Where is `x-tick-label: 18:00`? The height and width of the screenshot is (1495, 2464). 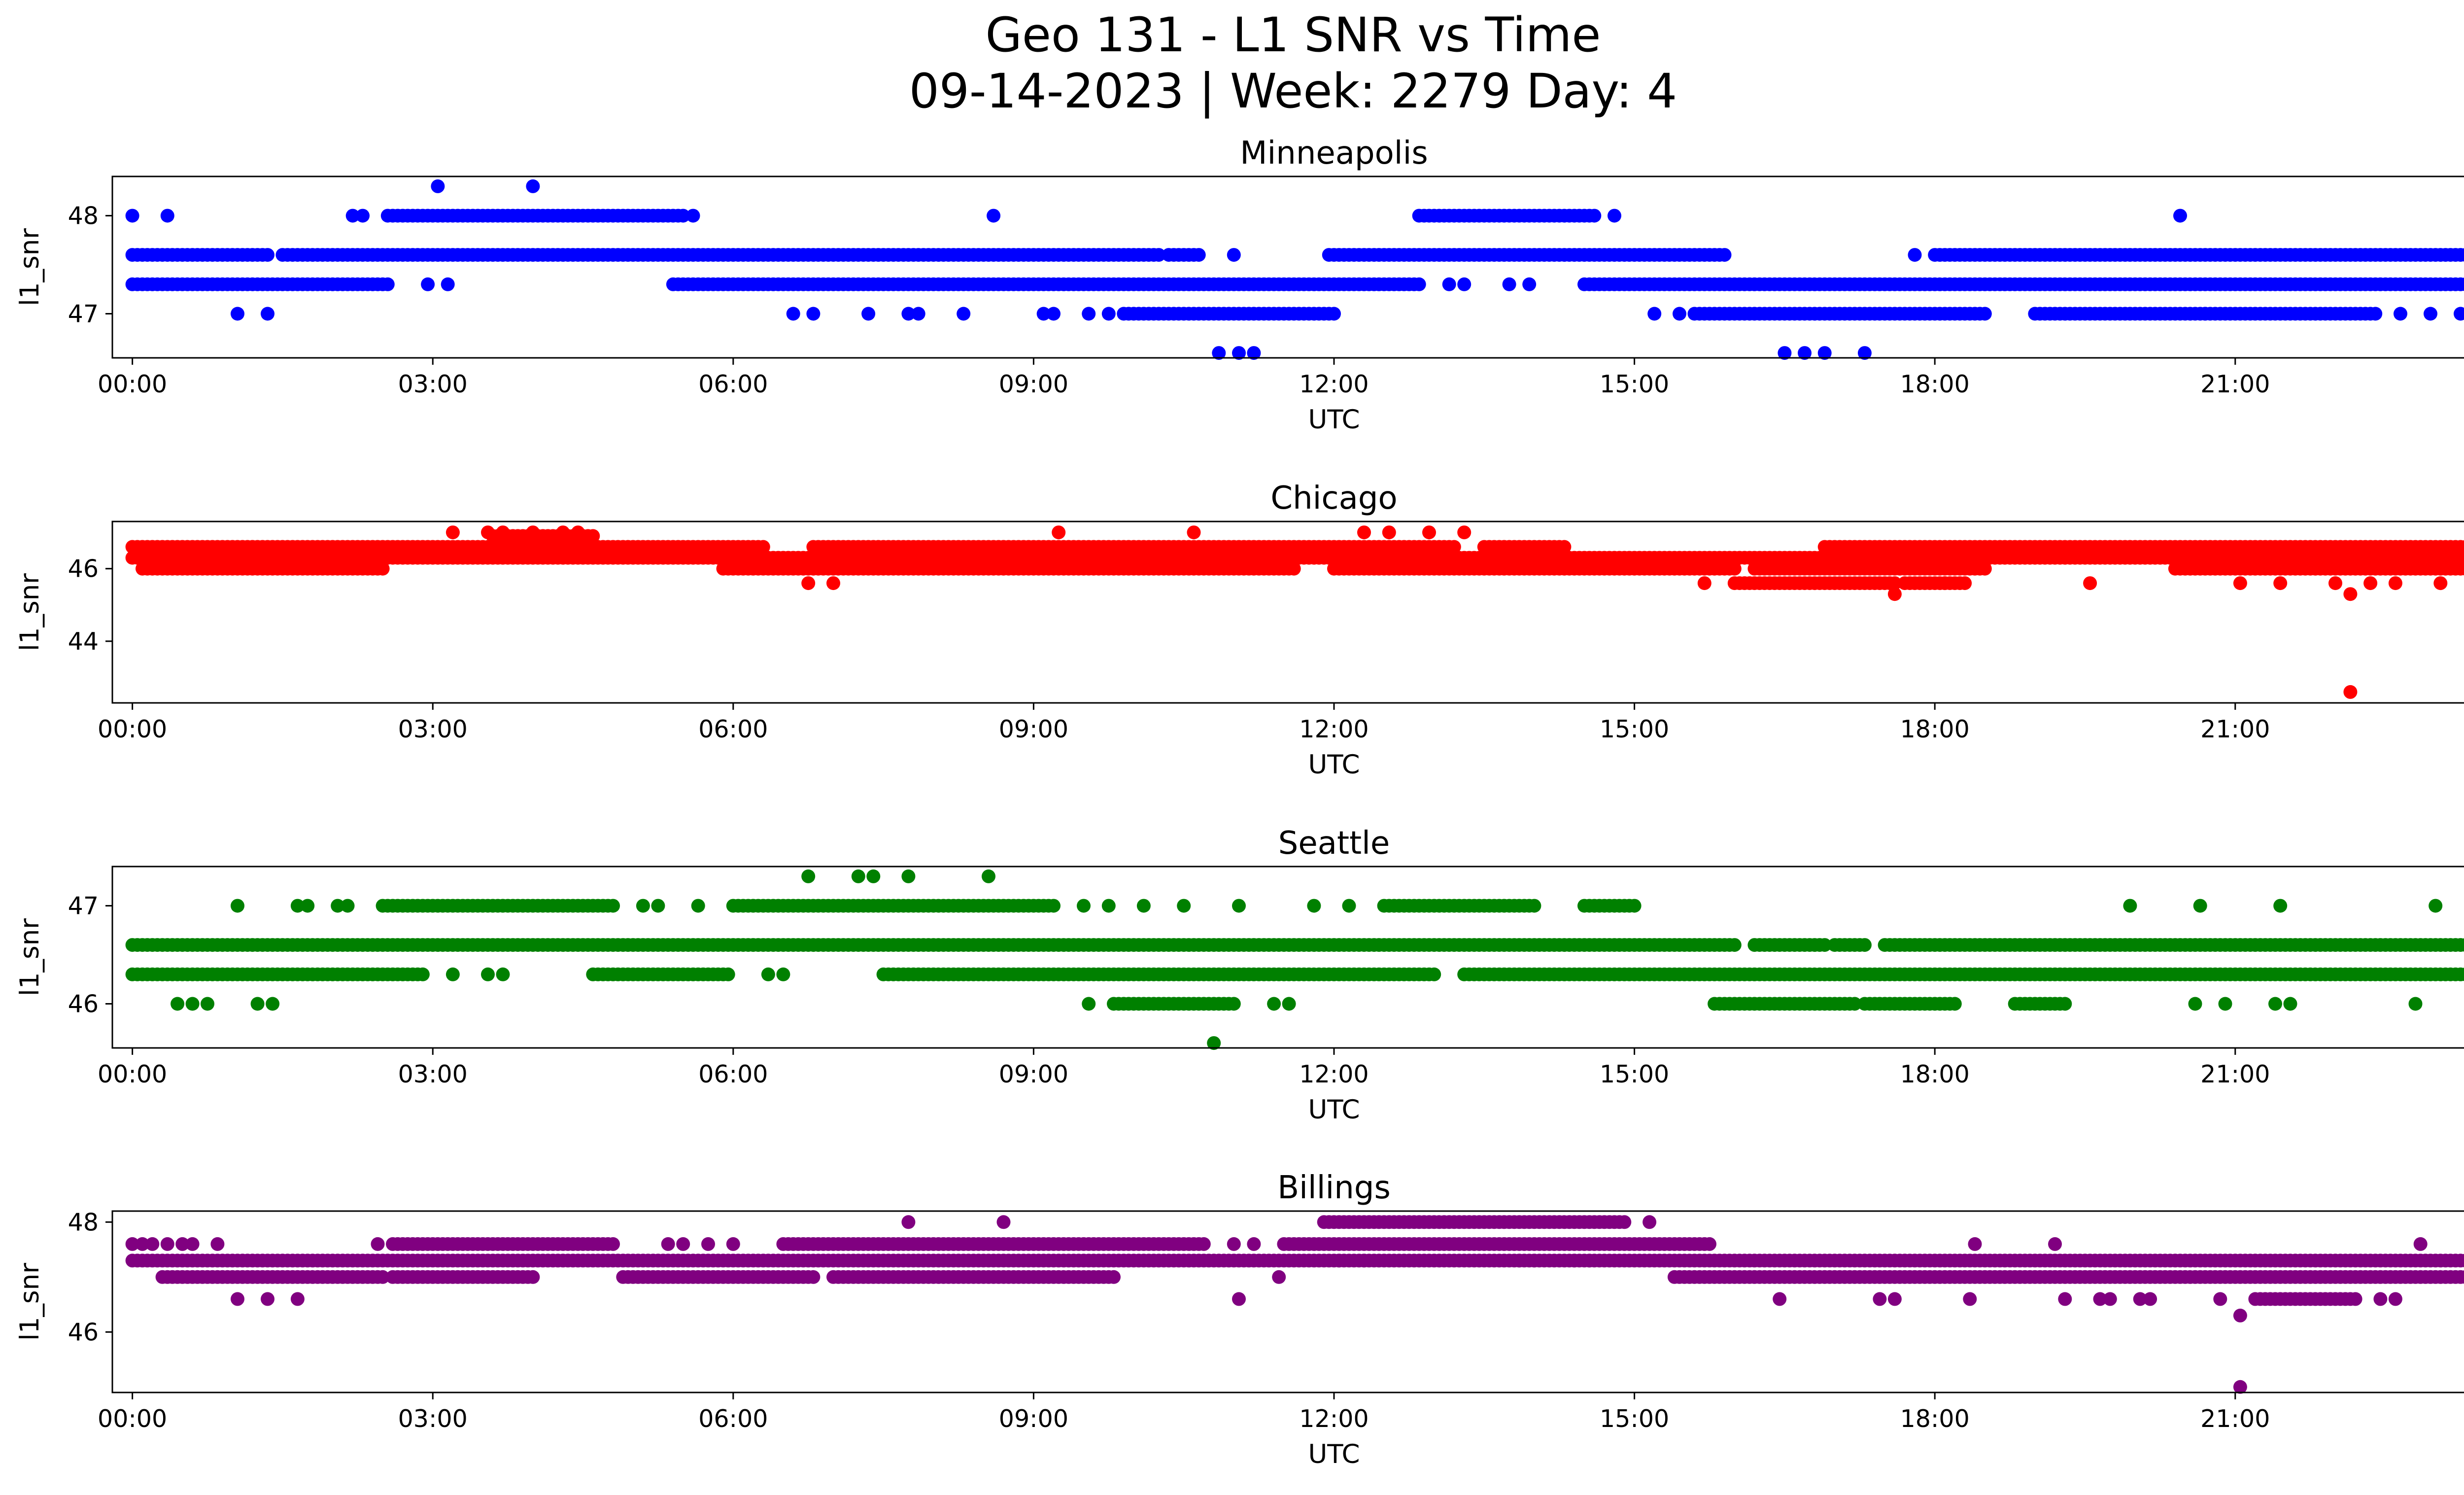
x-tick-label: 18:00 is located at coordinates (1935, 1419).